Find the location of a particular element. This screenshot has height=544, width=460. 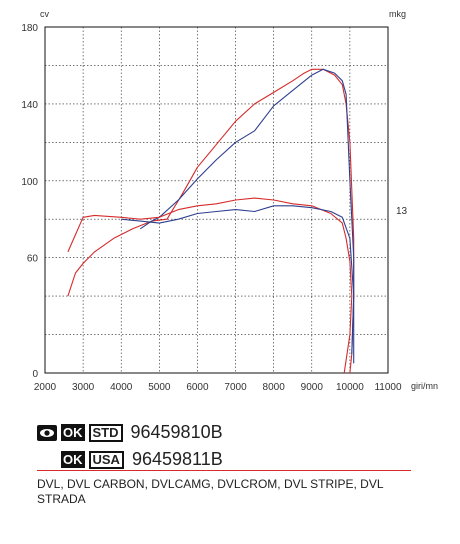

y-tick-label: 180 is located at coordinates (29, 28).